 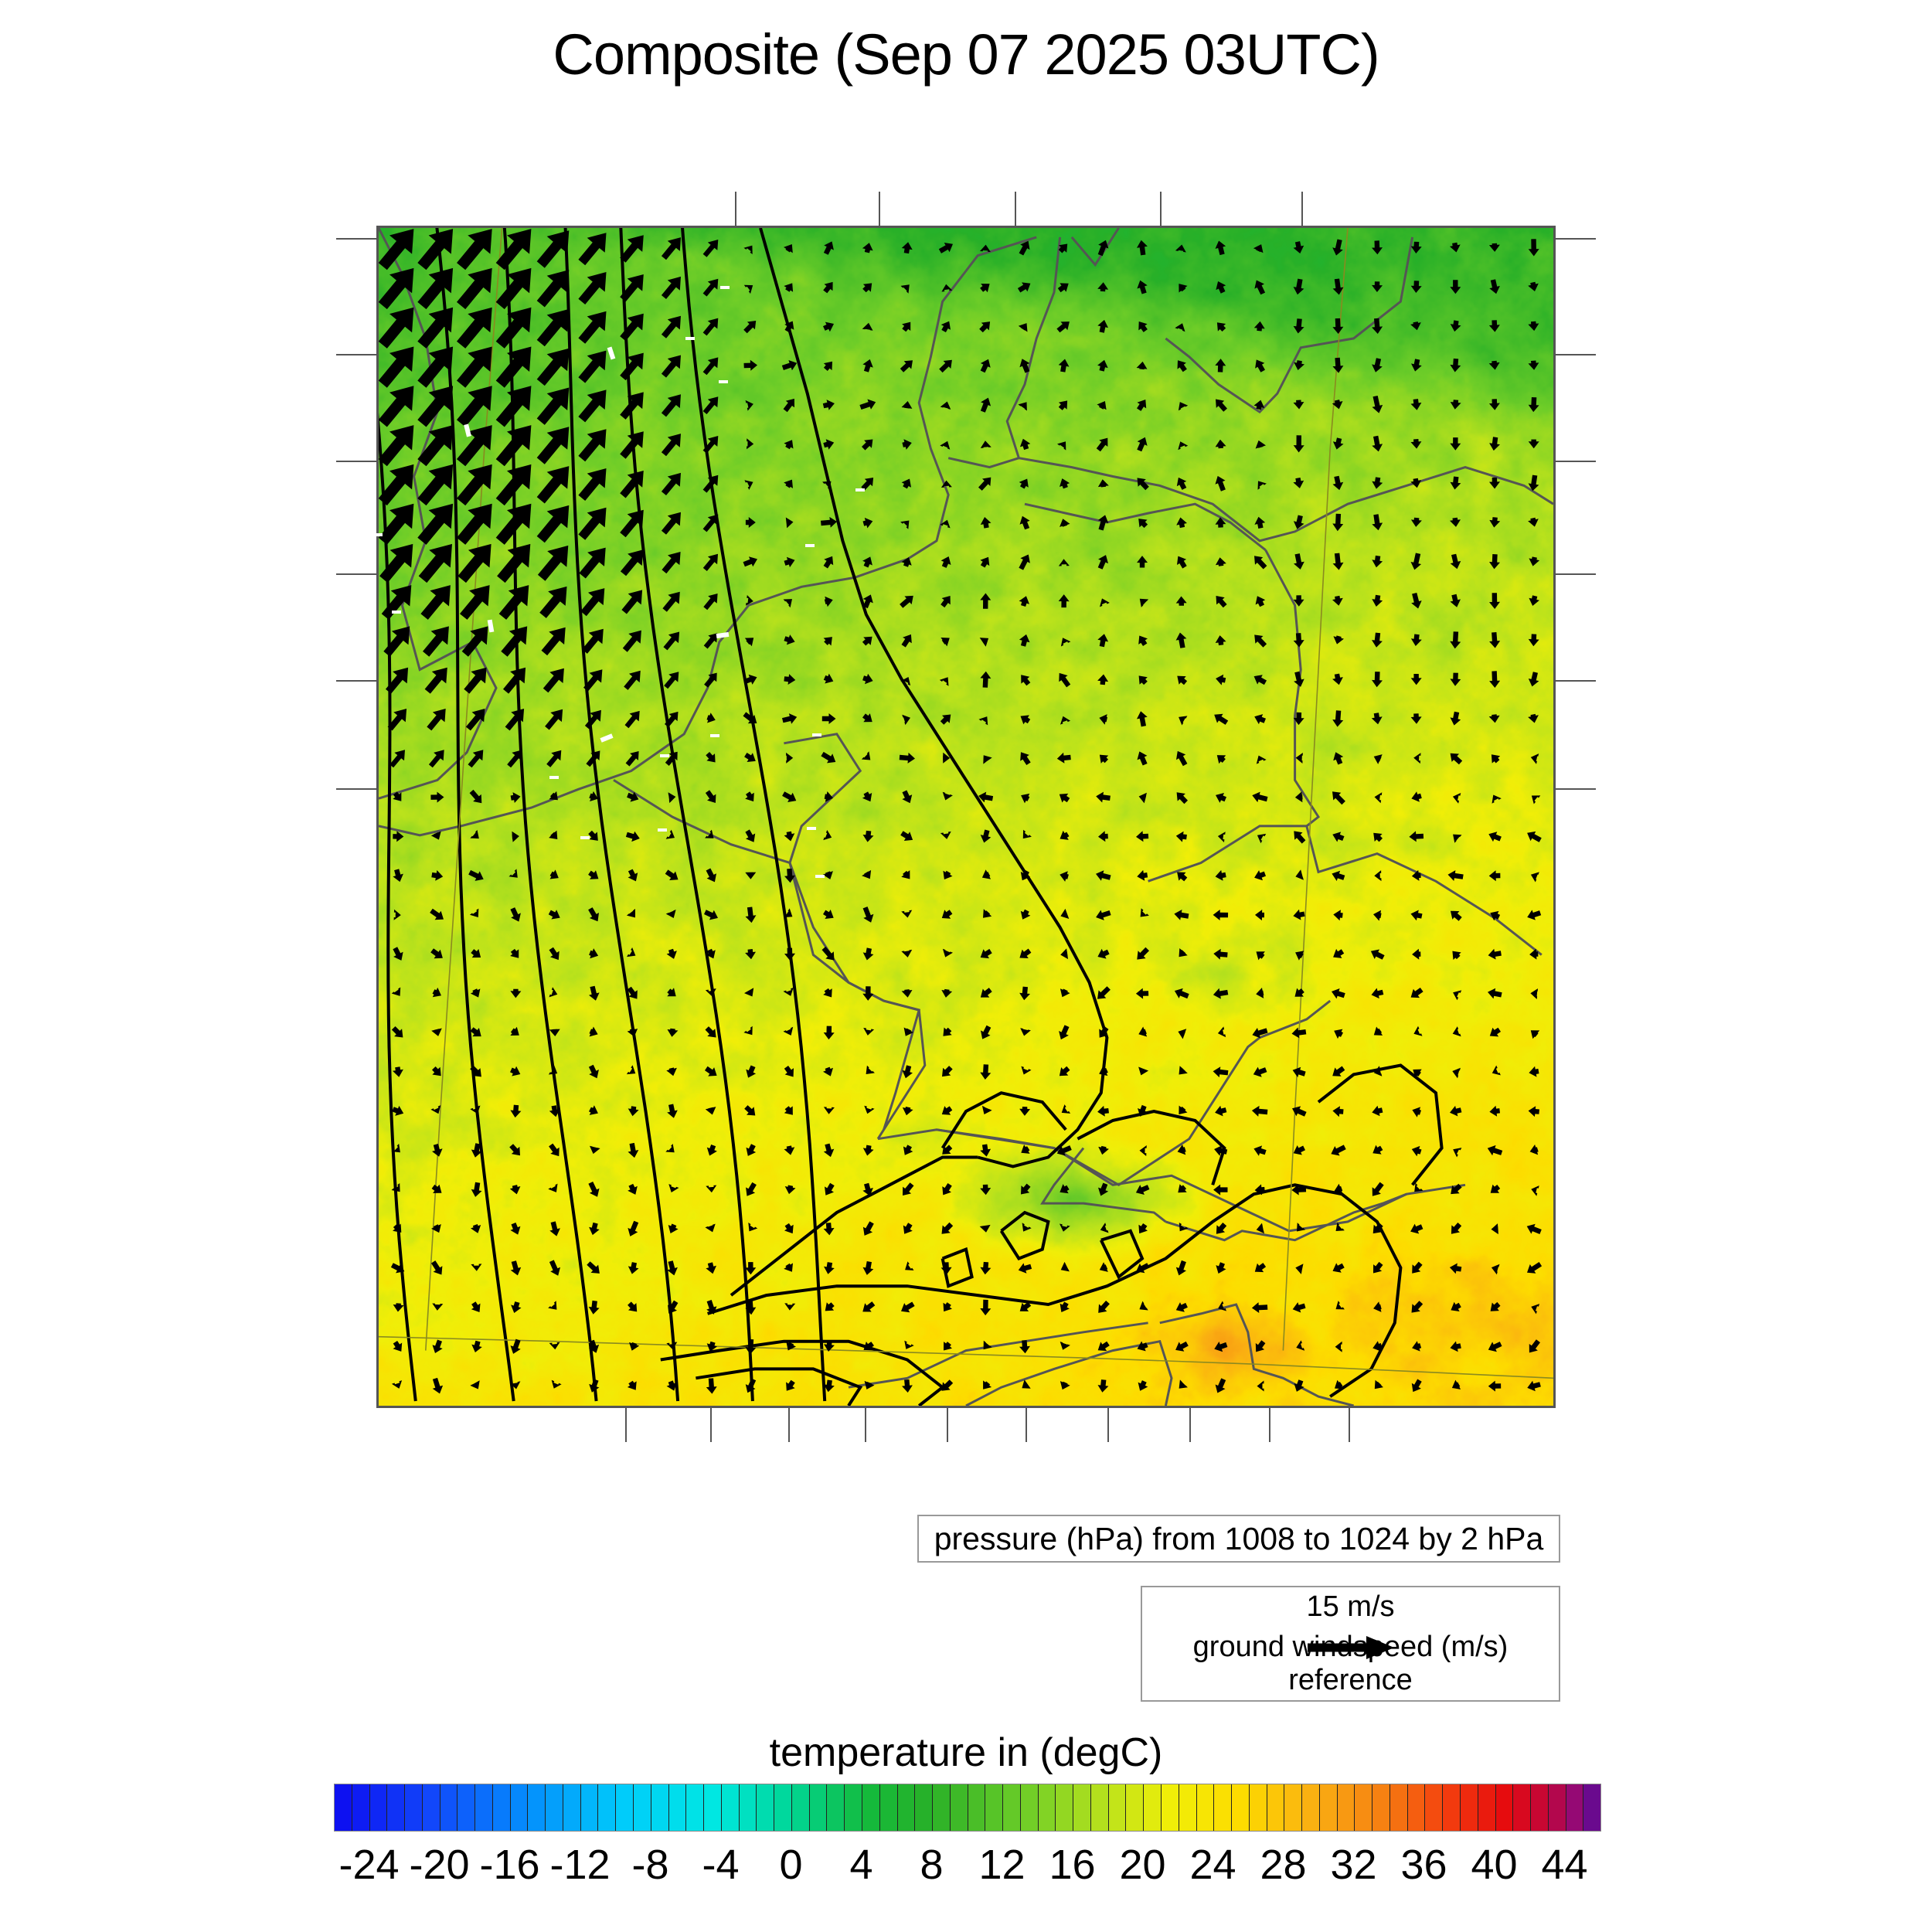 I want to click on colorbar-tick-label: 44, so click(x=1565, y=1865).